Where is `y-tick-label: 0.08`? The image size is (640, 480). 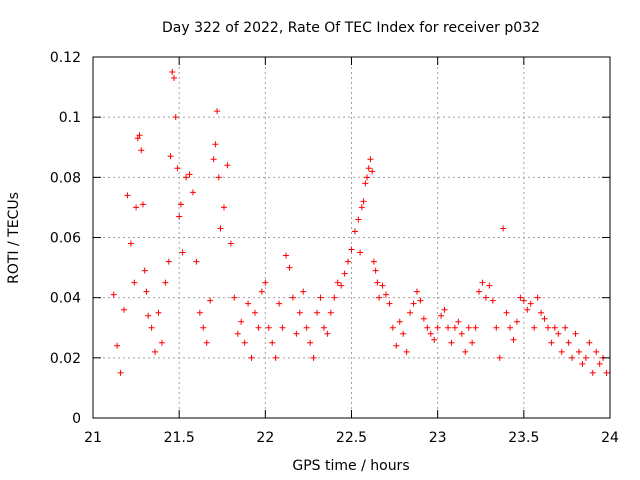 y-tick-label: 0.08 is located at coordinates (65, 178).